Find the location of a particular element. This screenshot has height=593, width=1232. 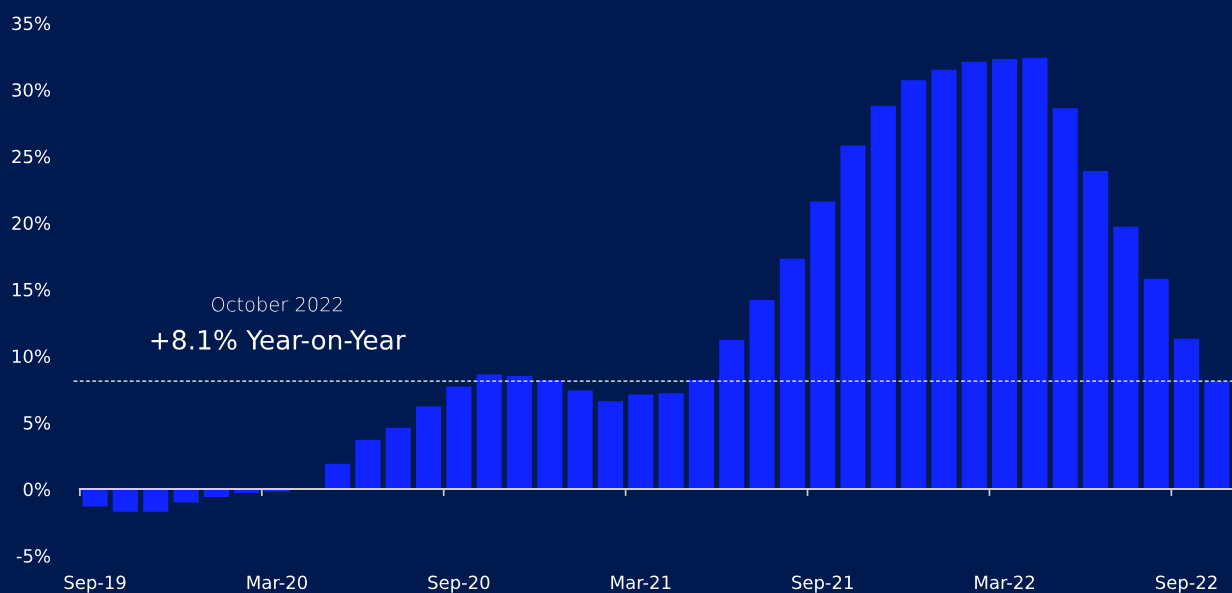

x-tick-label: Mar-20 is located at coordinates (277, 582).